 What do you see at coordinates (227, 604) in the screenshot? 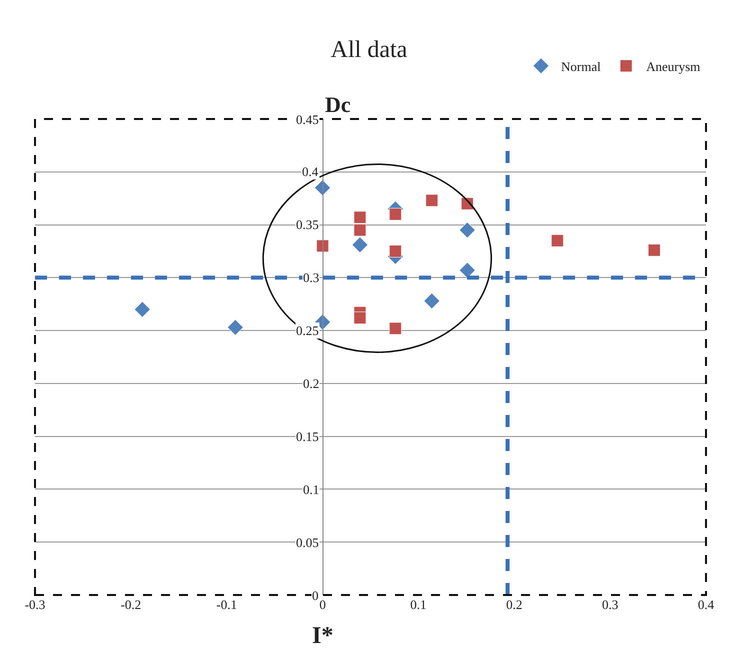
I see `x-tick-label: -0.1` at bounding box center [227, 604].